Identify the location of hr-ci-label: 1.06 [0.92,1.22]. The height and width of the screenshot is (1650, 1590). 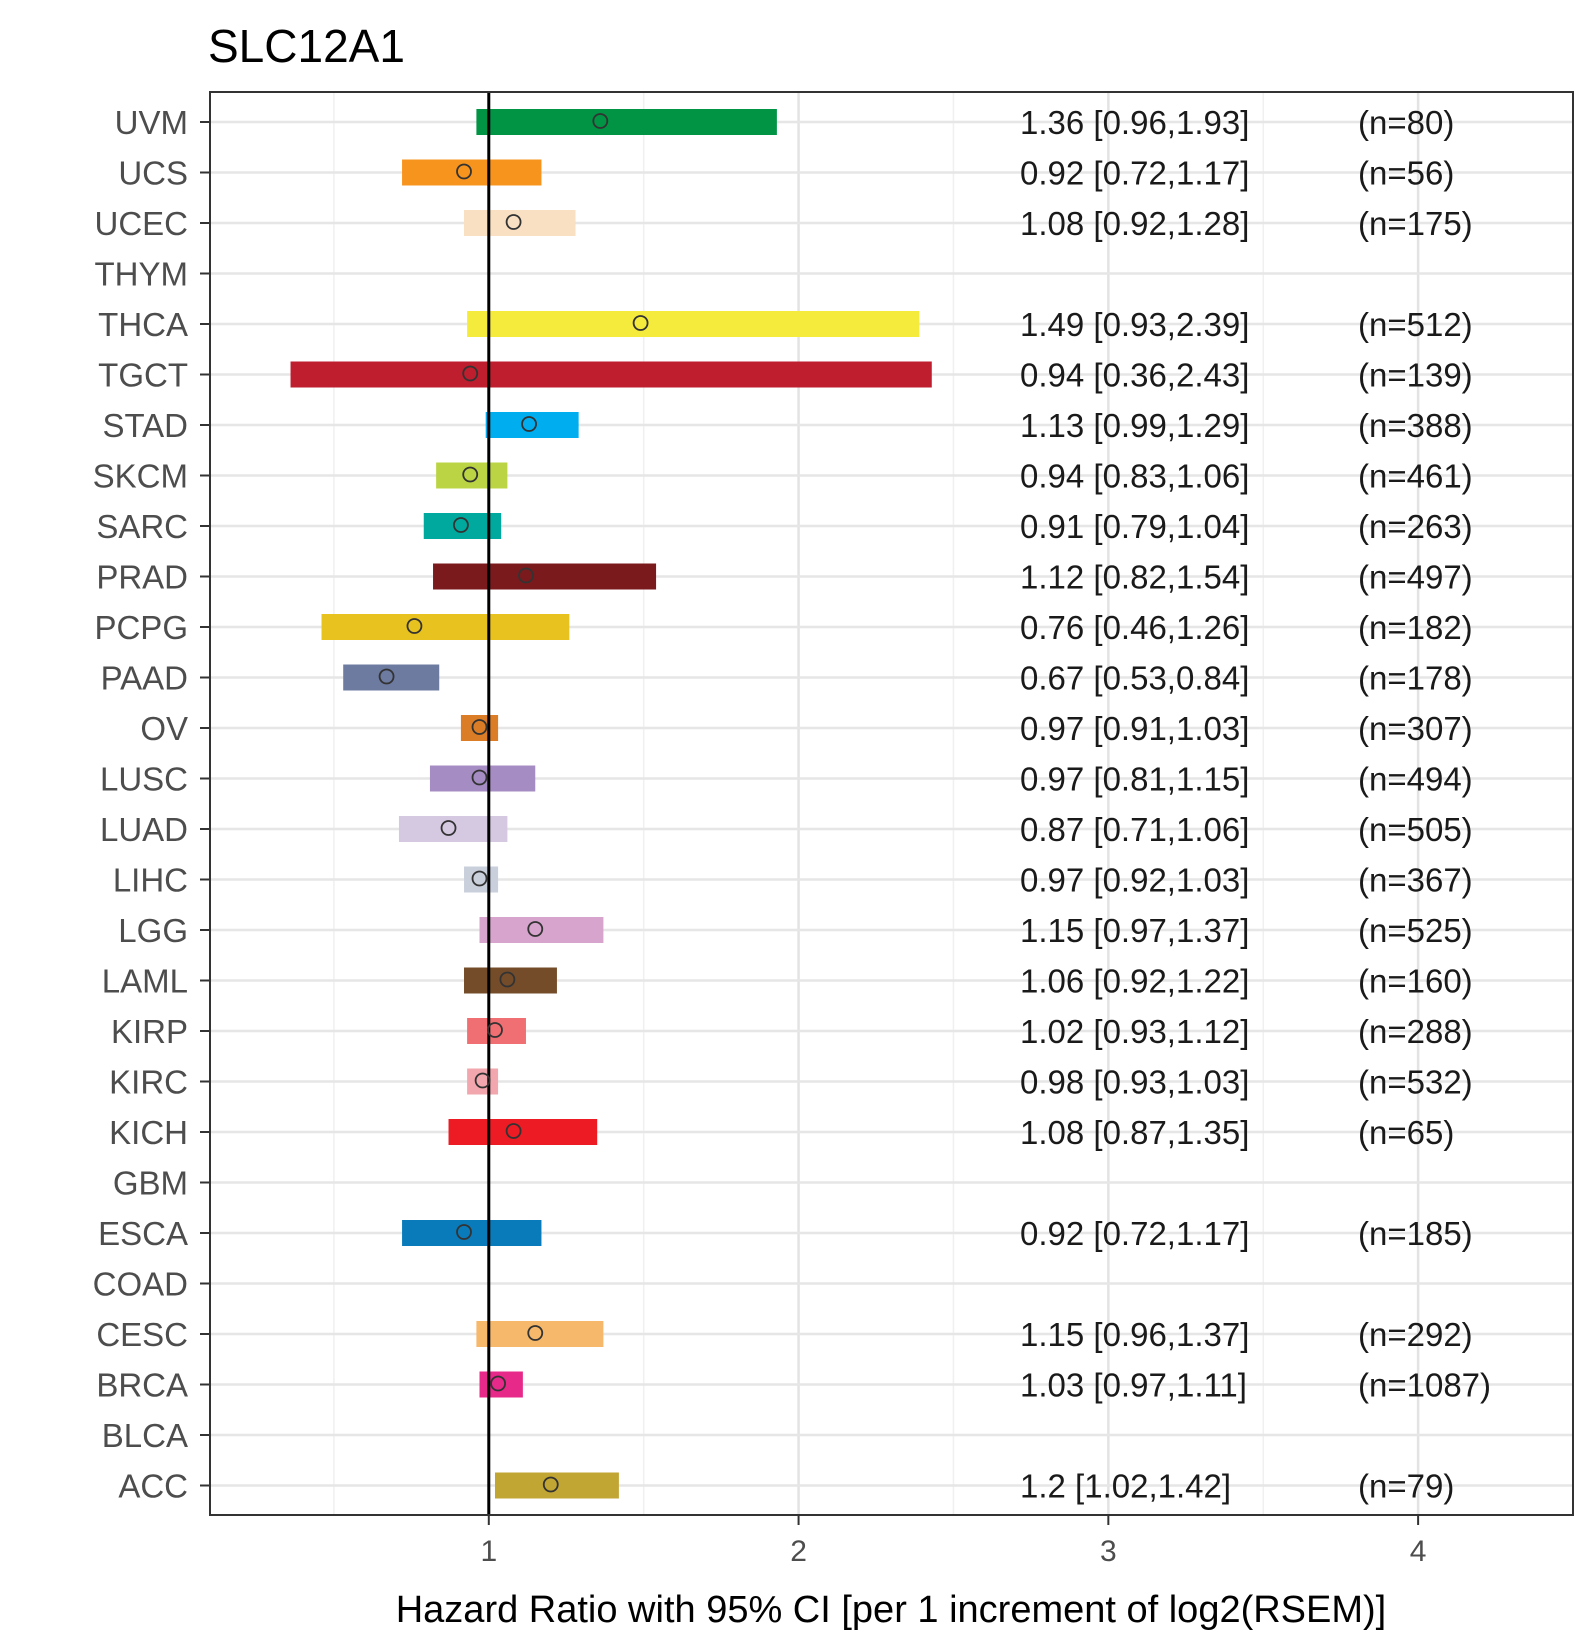
(1134, 981).